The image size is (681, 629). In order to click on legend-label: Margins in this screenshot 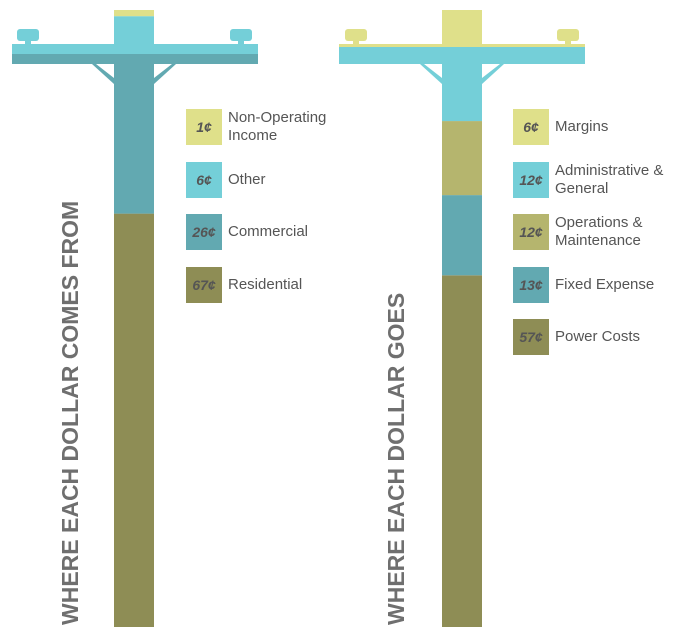, I will do `click(582, 126)`.